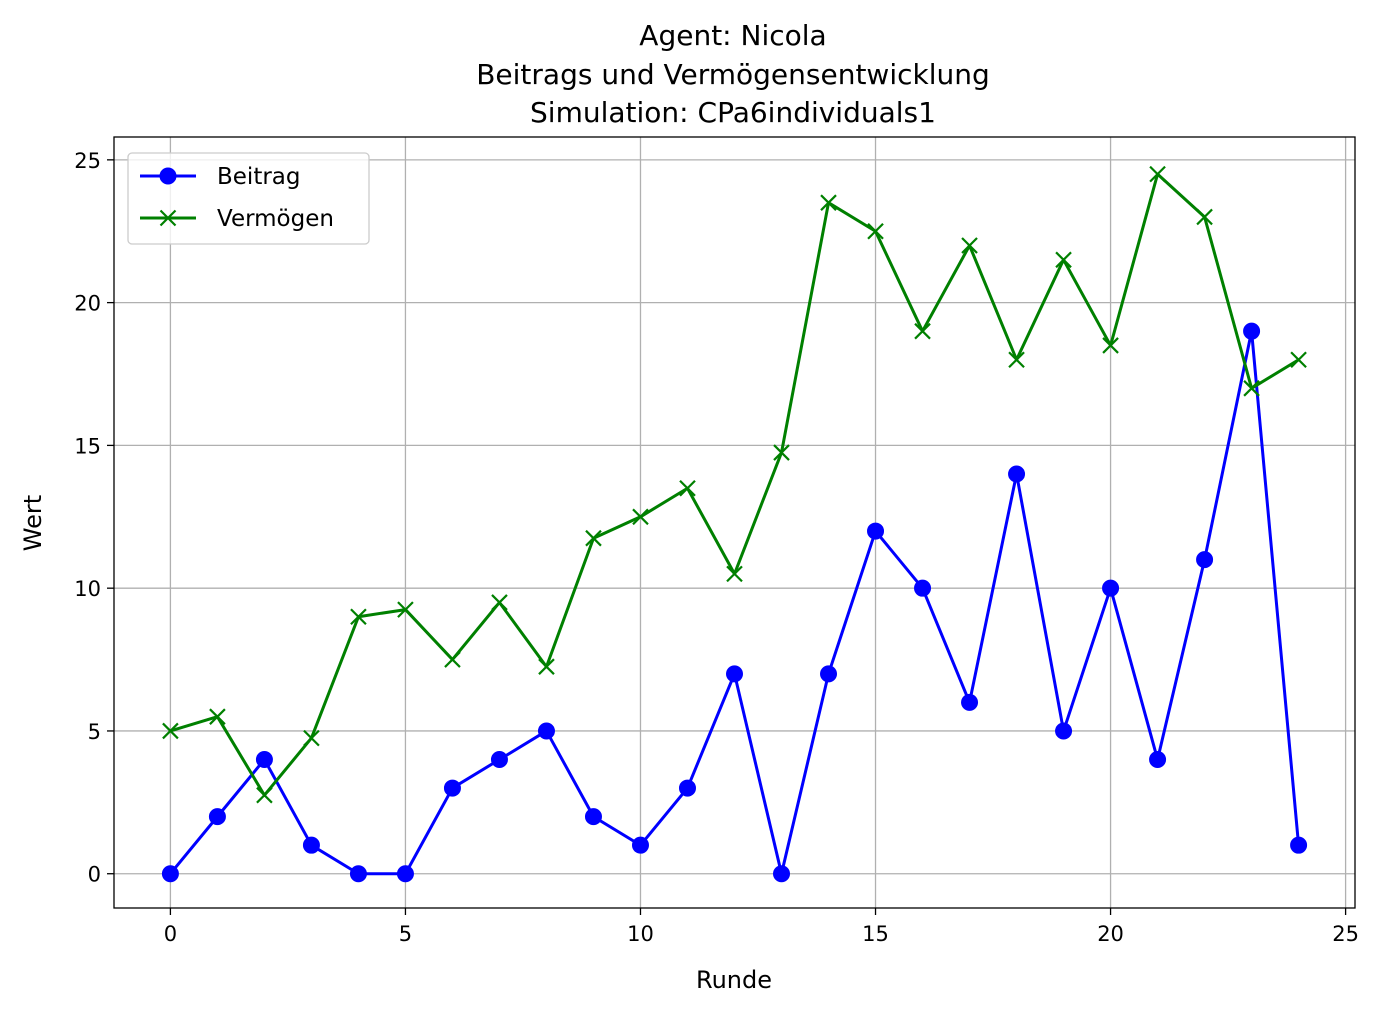 This screenshot has width=1382, height=1015. Describe the element at coordinates (170, 934) in the screenshot. I see `x-tick-label: 0` at that location.